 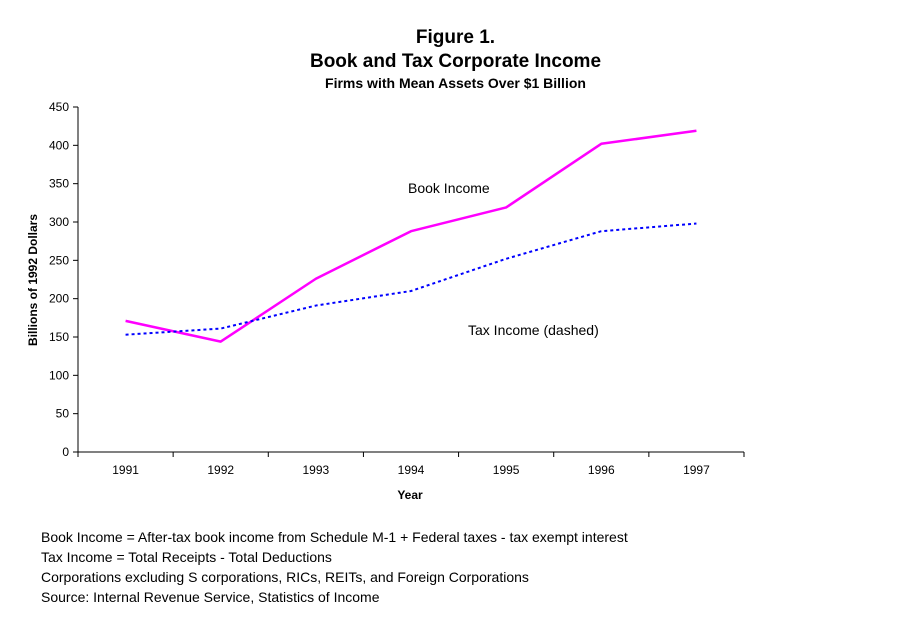 I want to click on chart-title: Book and Tax Corporate Income, so click(x=455, y=61).